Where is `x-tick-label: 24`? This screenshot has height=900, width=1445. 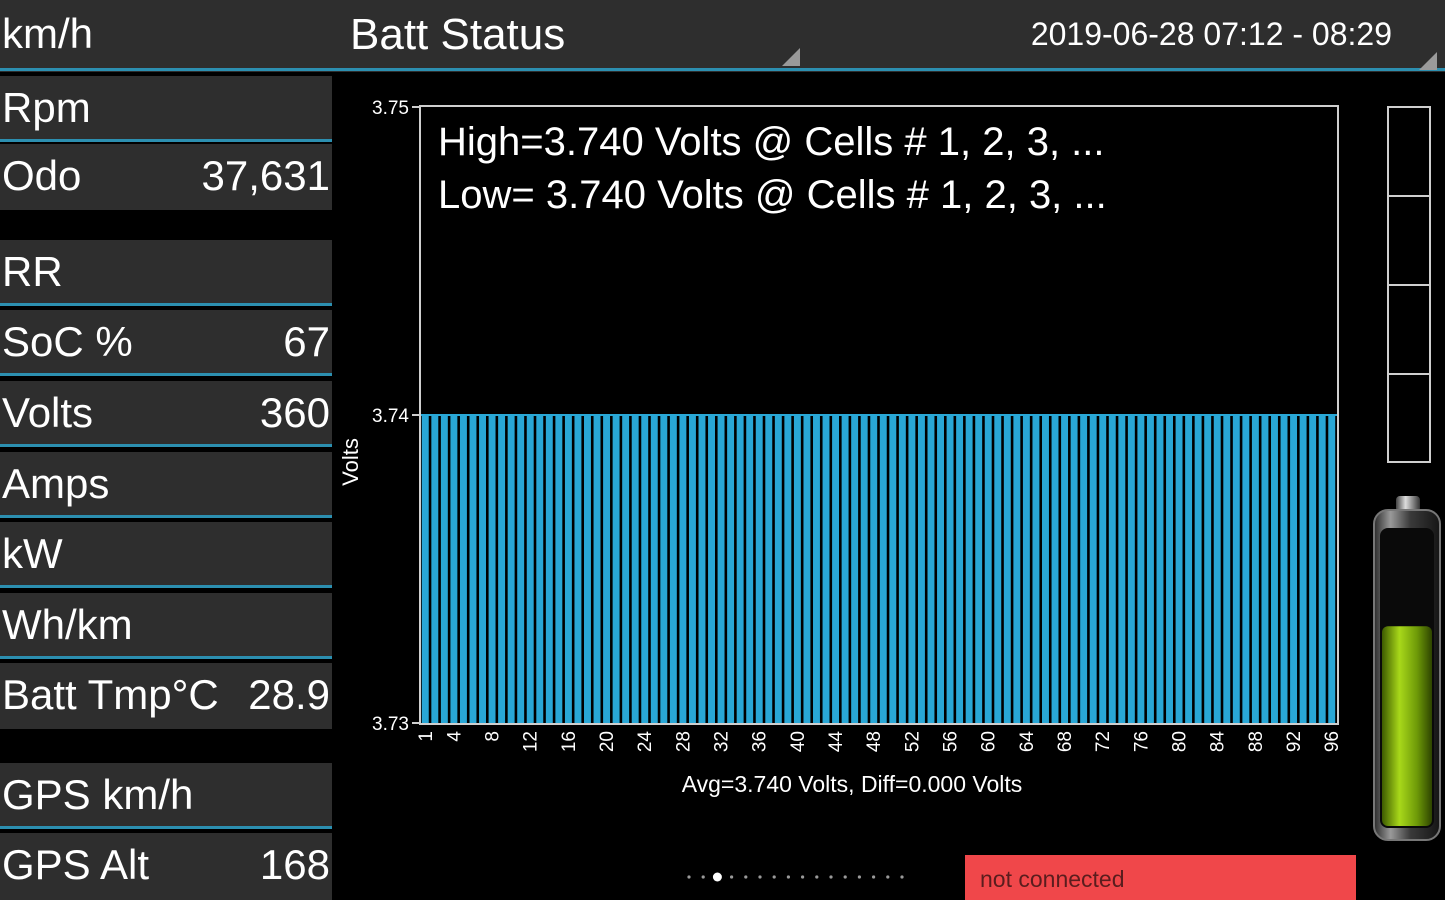
x-tick-label: 24 is located at coordinates (645, 742).